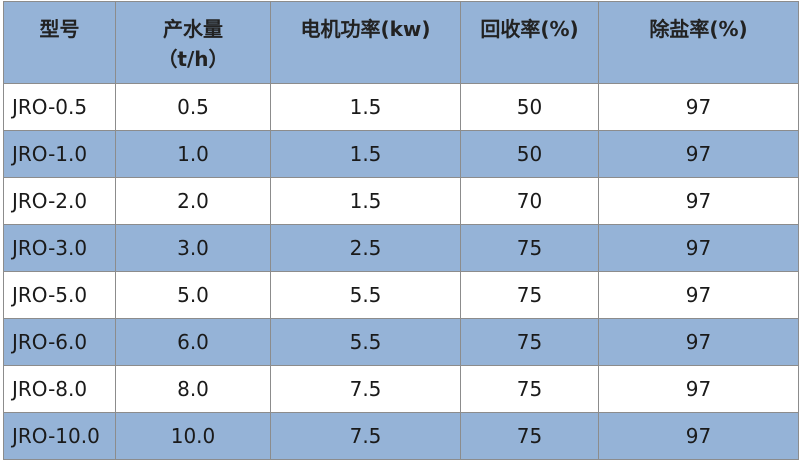  Describe the element at coordinates (193, 342) in the screenshot. I see `table-cell: 6.0` at that location.